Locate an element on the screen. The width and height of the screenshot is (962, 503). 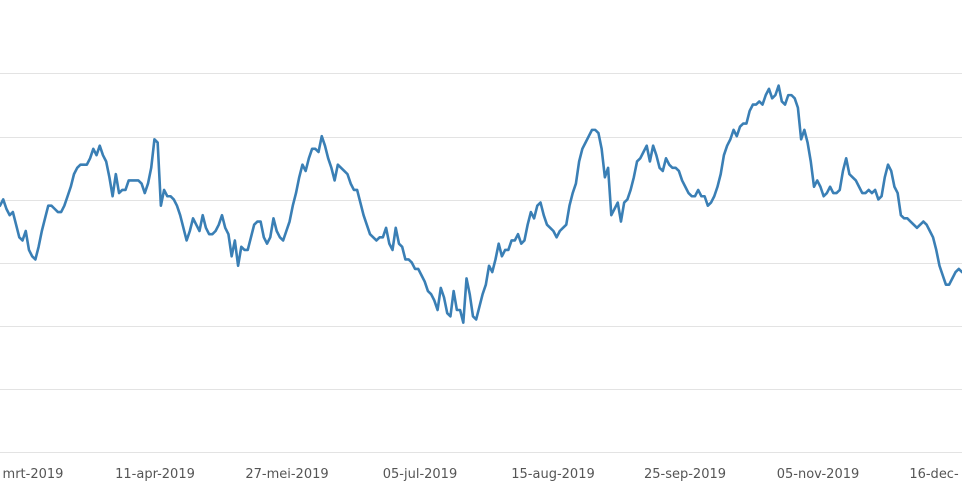
x-tick-label: 11-apr-2019 is located at coordinates (155, 474).